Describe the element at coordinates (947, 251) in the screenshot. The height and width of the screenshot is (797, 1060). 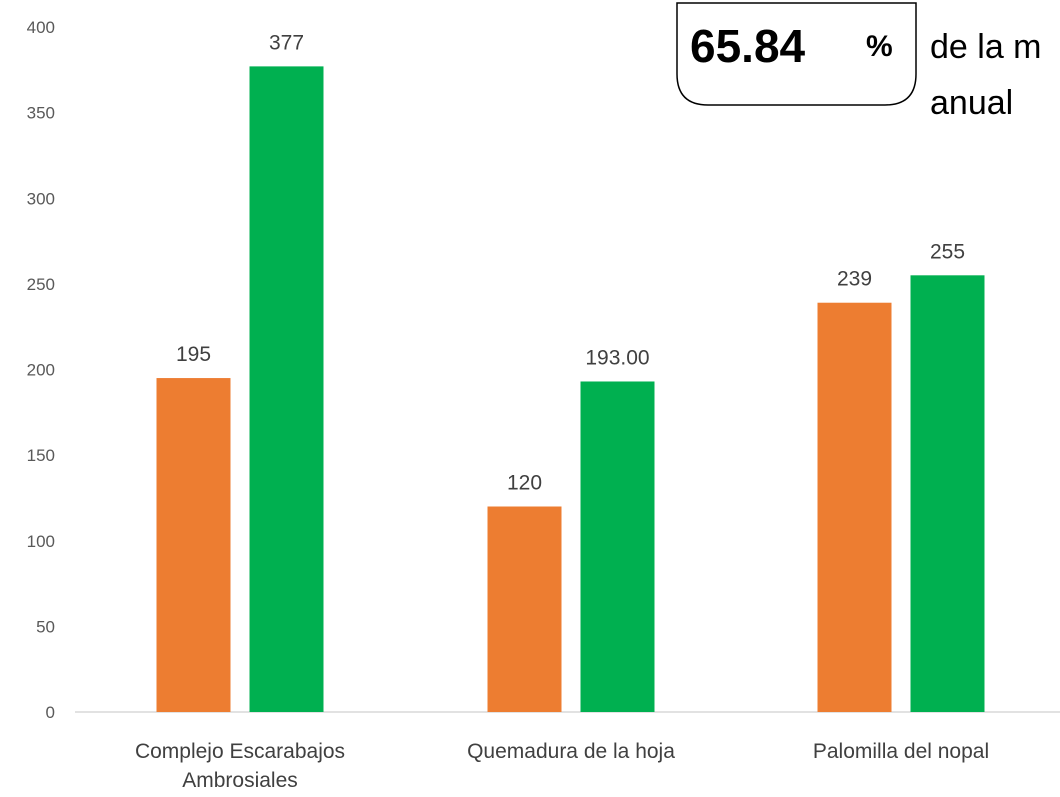
I see `data-label: 255` at that location.